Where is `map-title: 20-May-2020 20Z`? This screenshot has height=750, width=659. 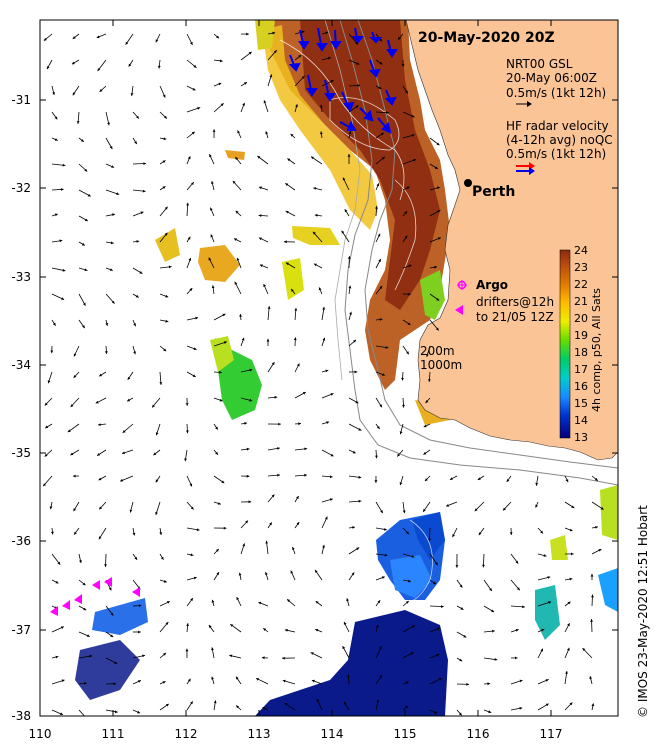
map-title: 20-May-2020 20Z is located at coordinates (486, 38).